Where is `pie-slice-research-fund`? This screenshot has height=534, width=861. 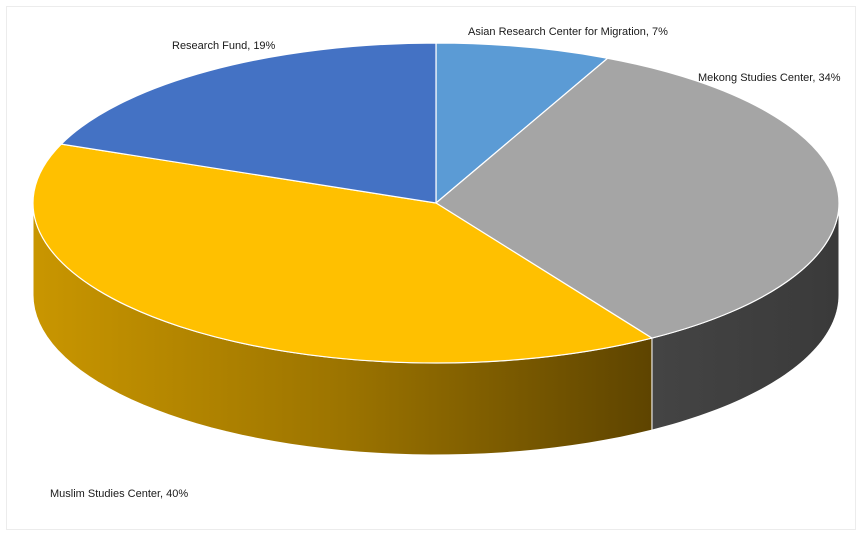 pie-slice-research-fund is located at coordinates (248, 123).